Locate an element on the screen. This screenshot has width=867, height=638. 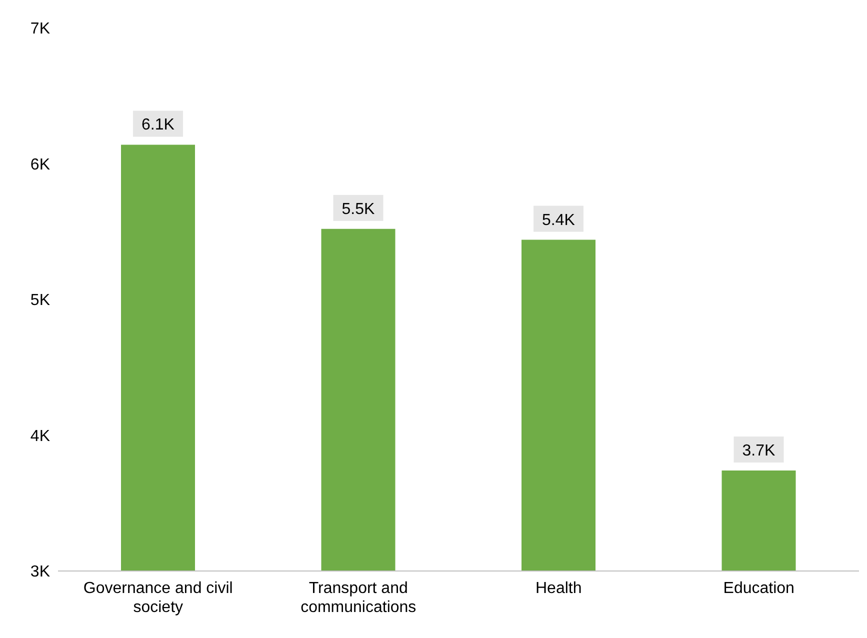
data-label: 3.7K is located at coordinates (759, 451).